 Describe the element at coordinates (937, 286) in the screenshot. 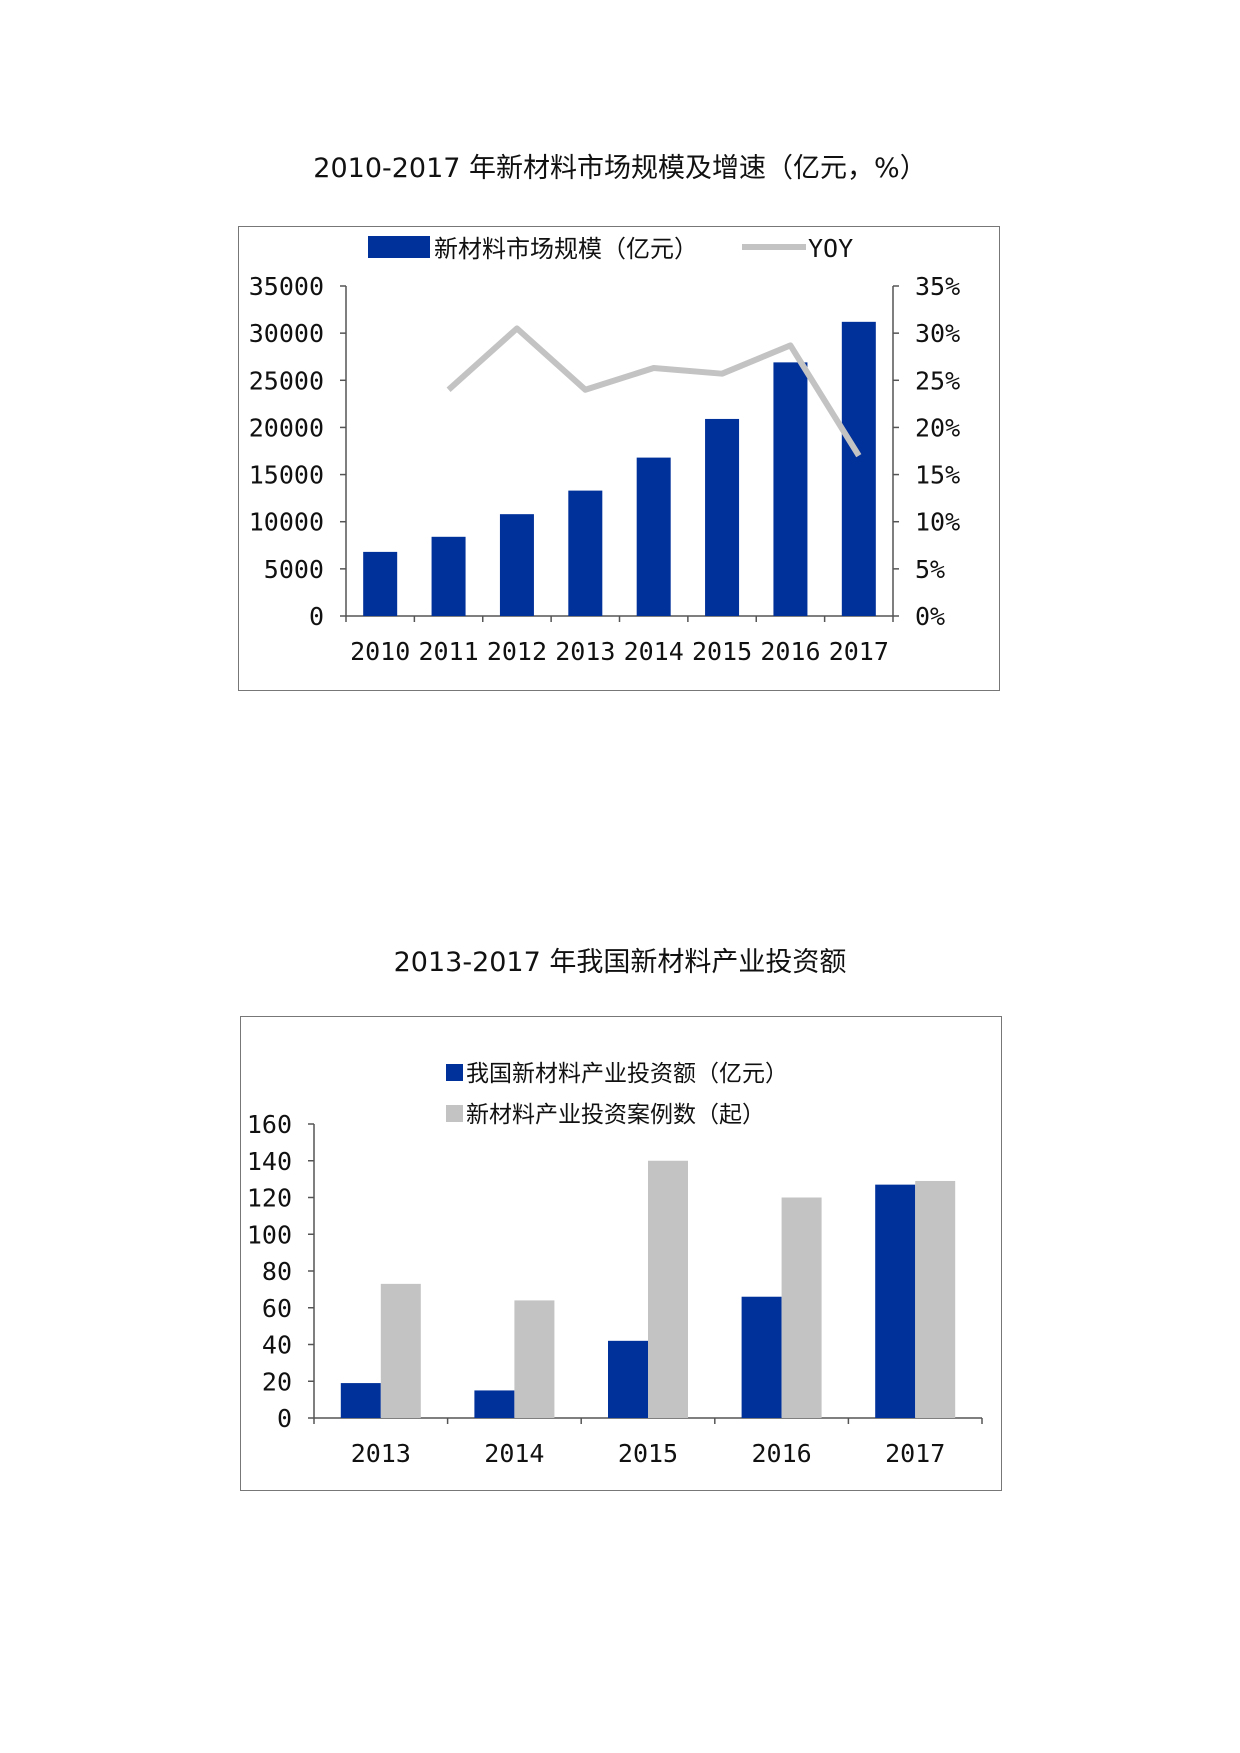

I see `right-tick-label: 35%` at that location.